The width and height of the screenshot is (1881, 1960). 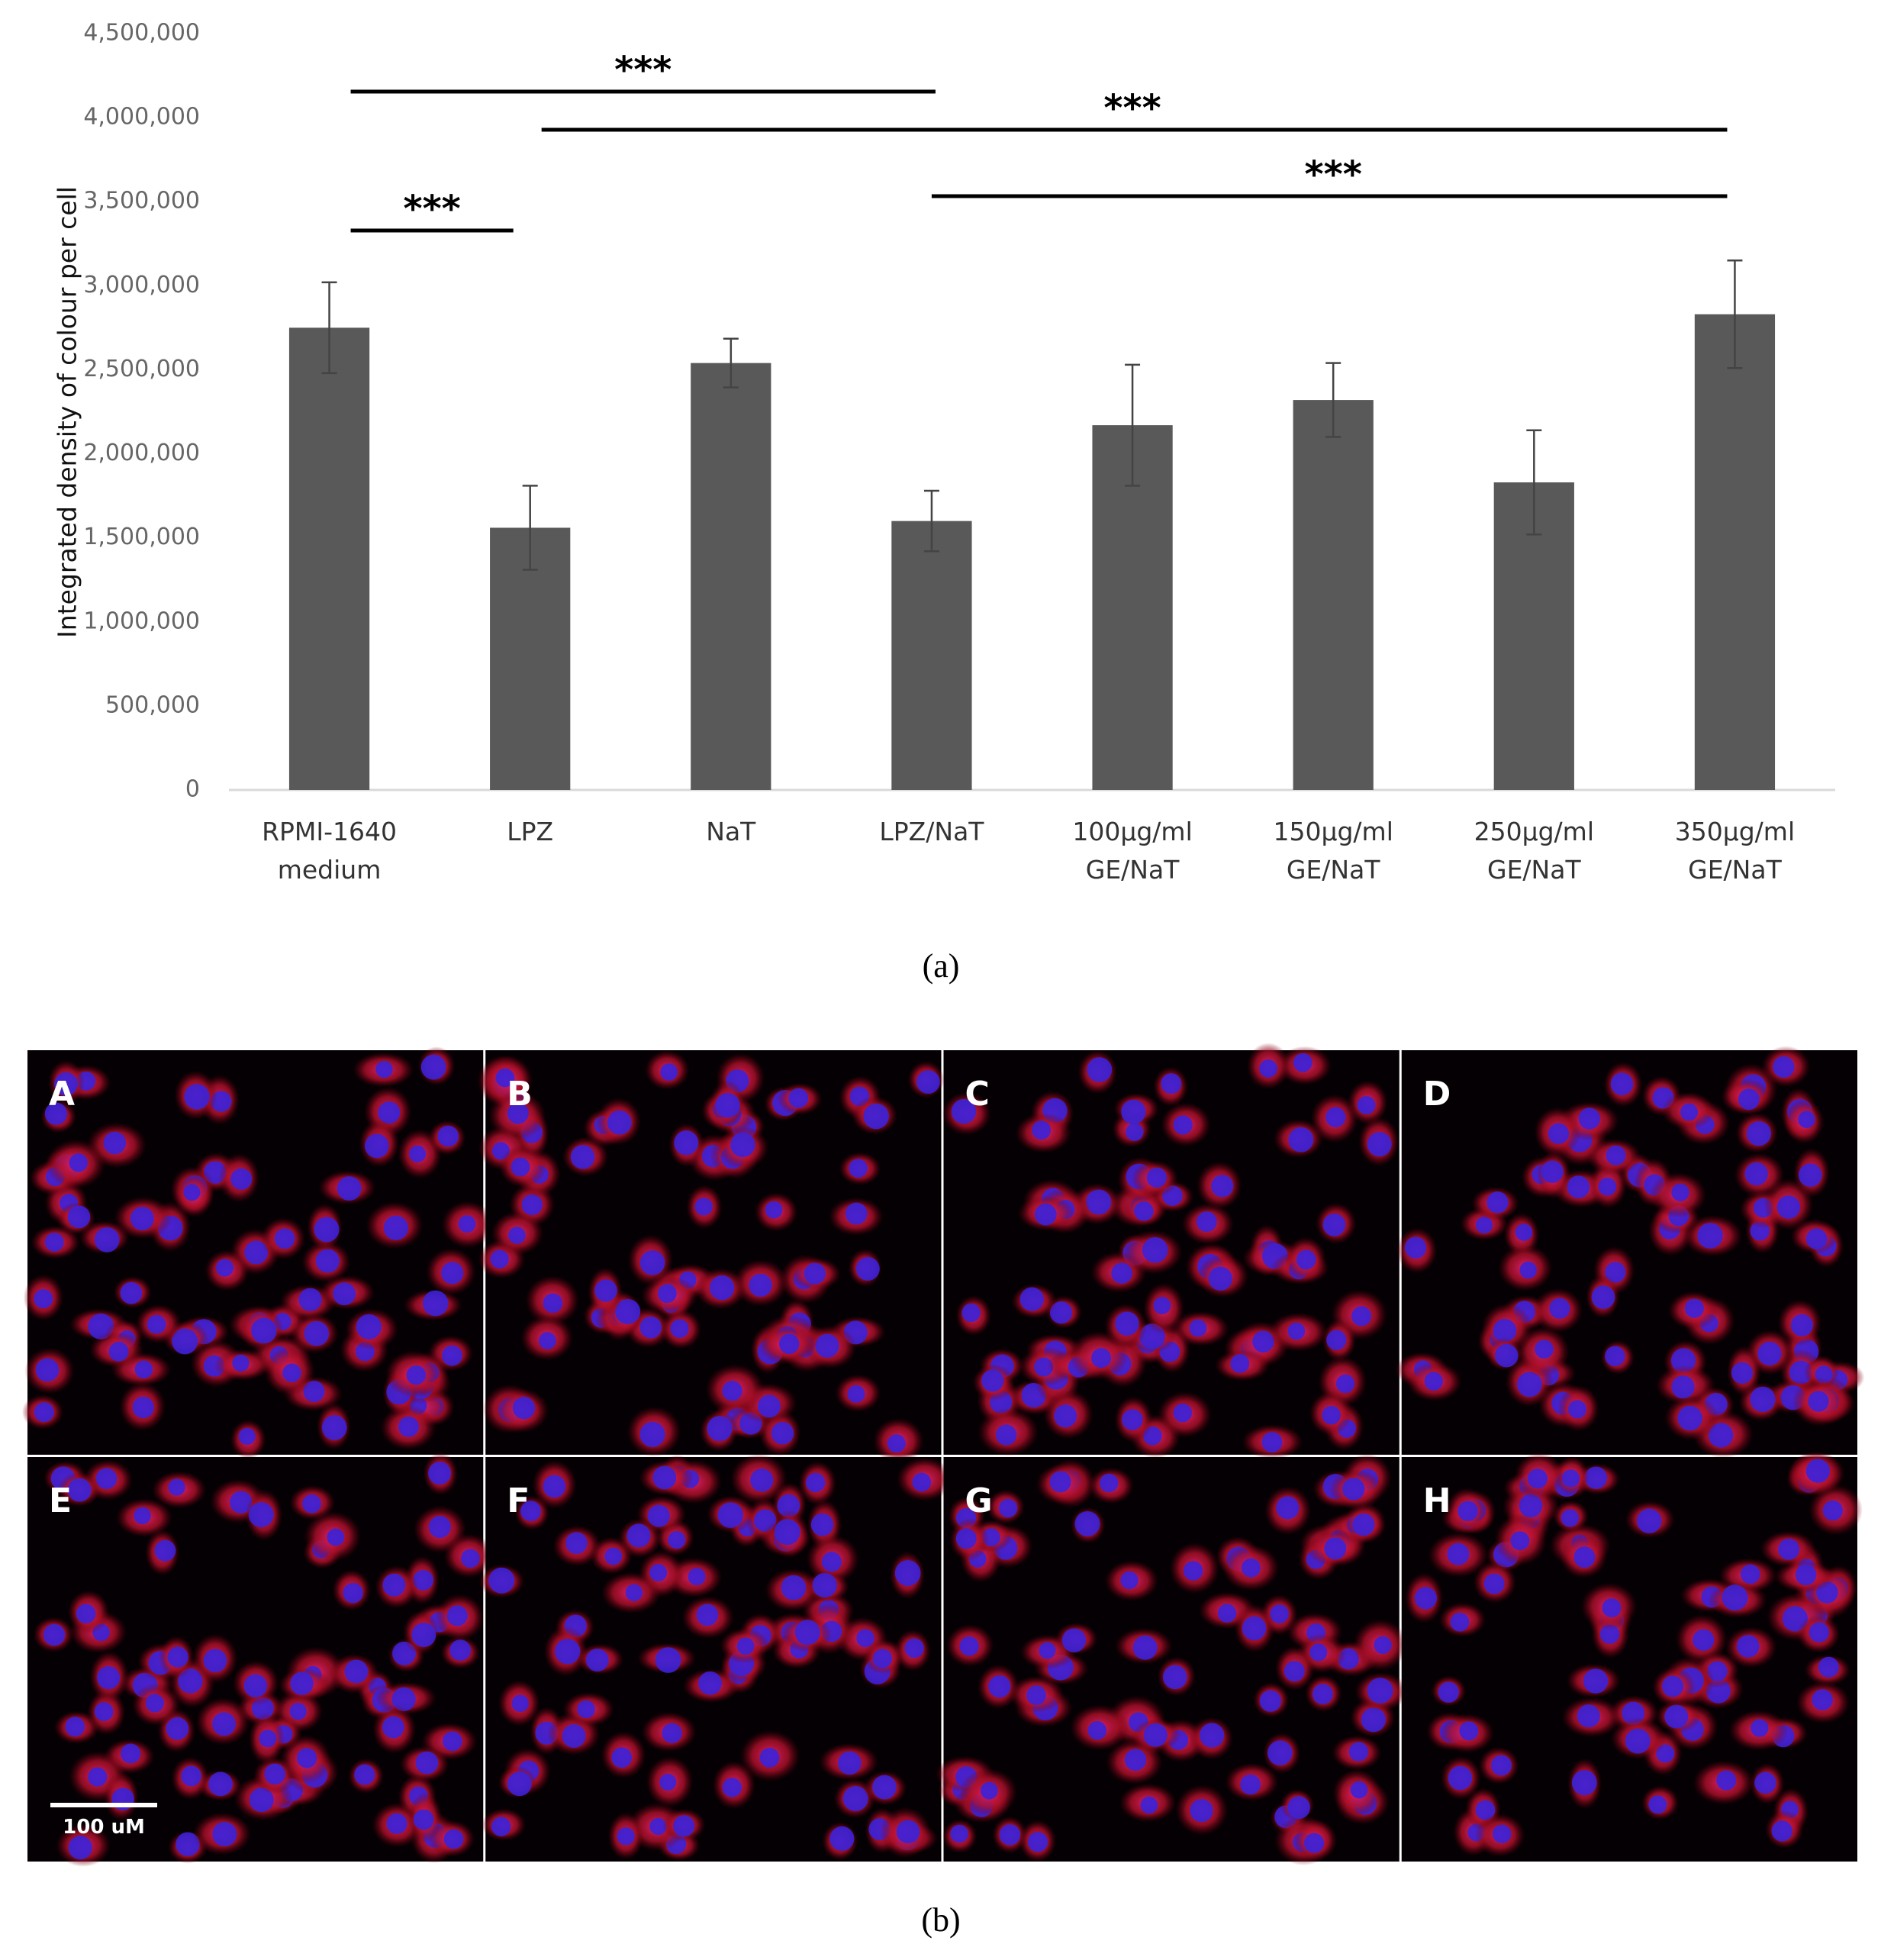 What do you see at coordinates (1632, 1657) in the screenshot?
I see `micrograph: H` at bounding box center [1632, 1657].